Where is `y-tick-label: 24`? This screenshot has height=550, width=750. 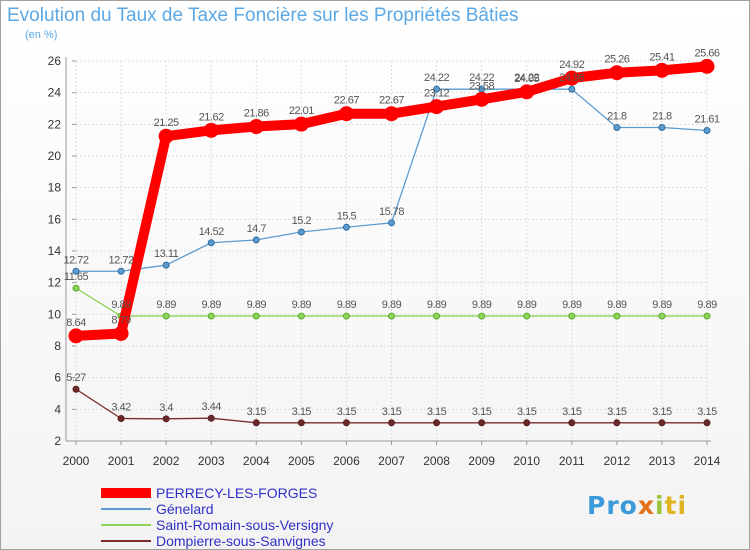
y-tick-label: 24 is located at coordinates (55, 93).